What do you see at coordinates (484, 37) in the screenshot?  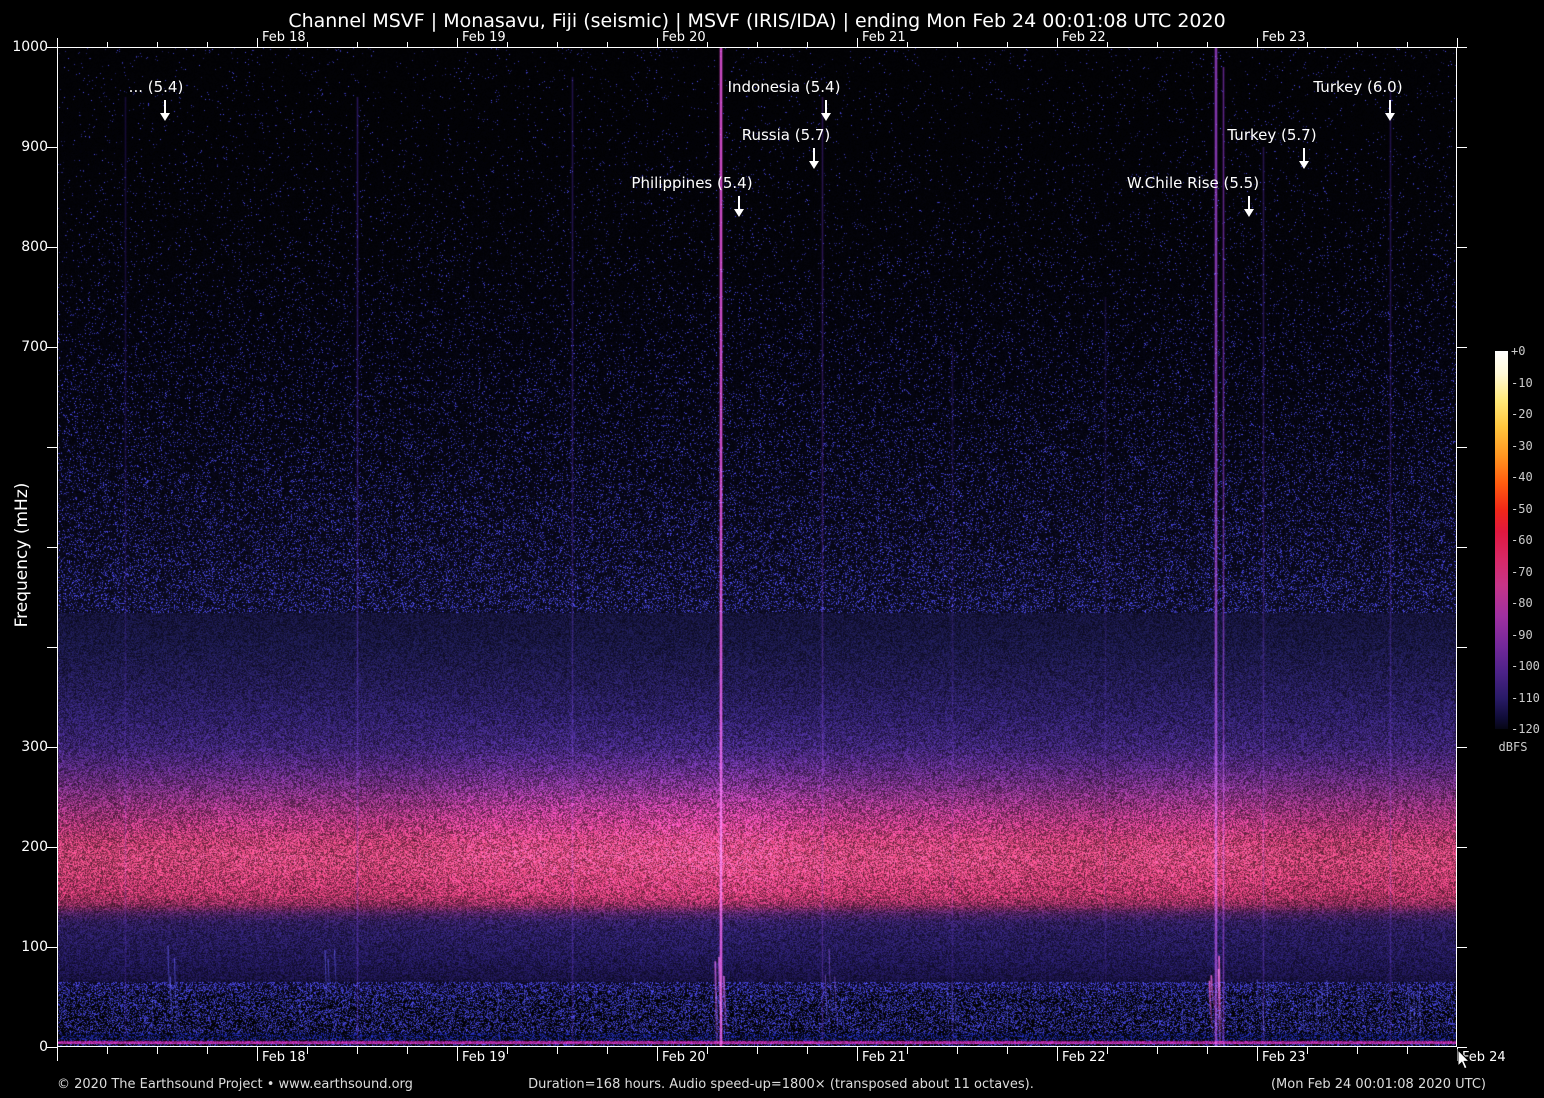 I see `x-axis-label-top: Feb 19` at bounding box center [484, 37].